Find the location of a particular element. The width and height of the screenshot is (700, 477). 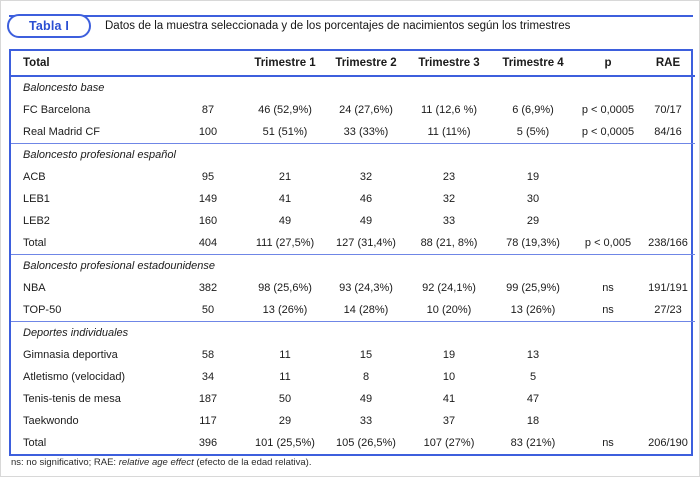

cell-rae: 206/190 is located at coordinates (668, 443).